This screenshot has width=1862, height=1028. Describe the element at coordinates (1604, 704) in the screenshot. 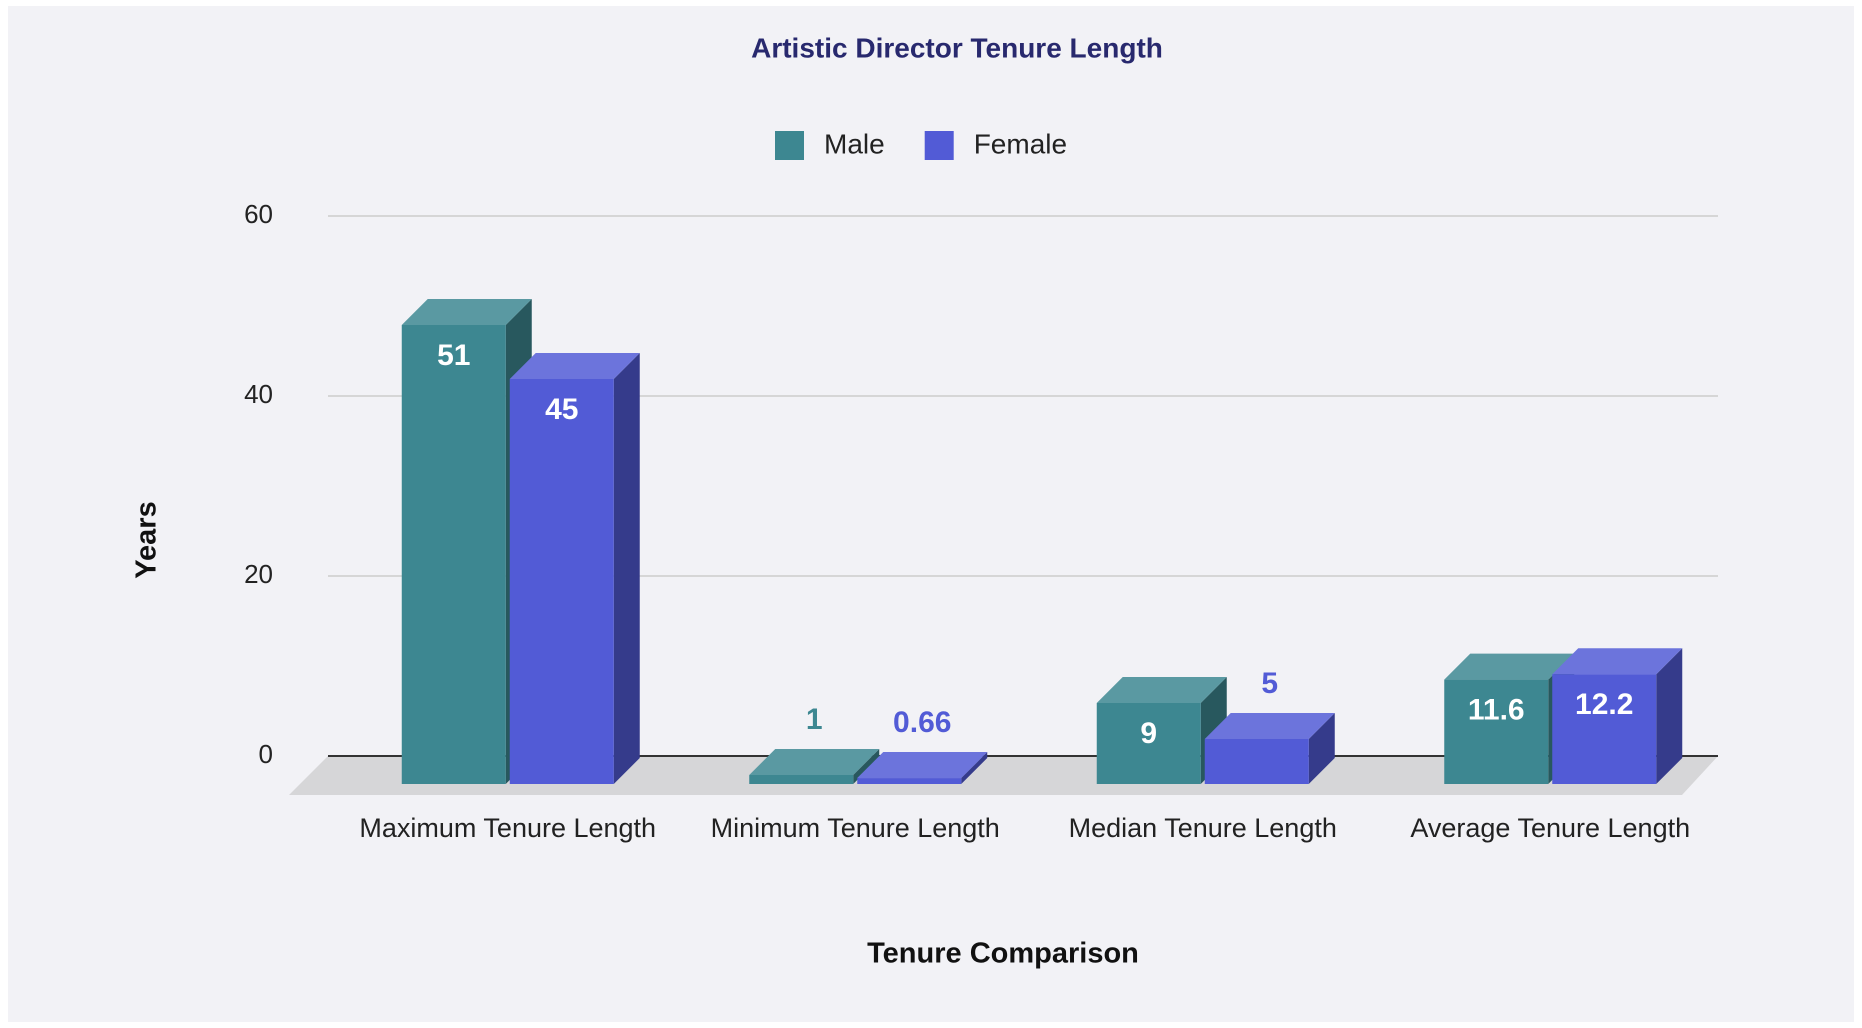

I see `data-label: 12.2` at that location.